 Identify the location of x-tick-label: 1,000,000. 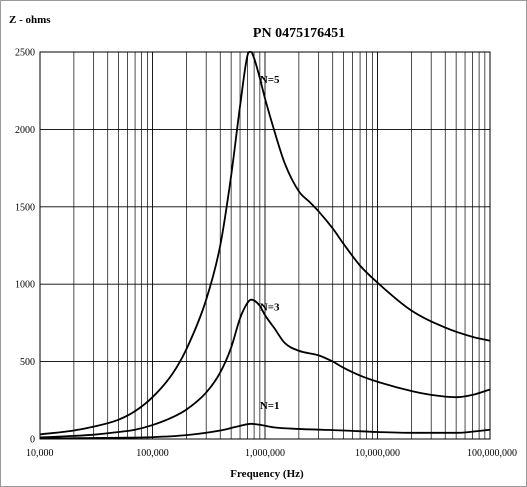
(265, 453).